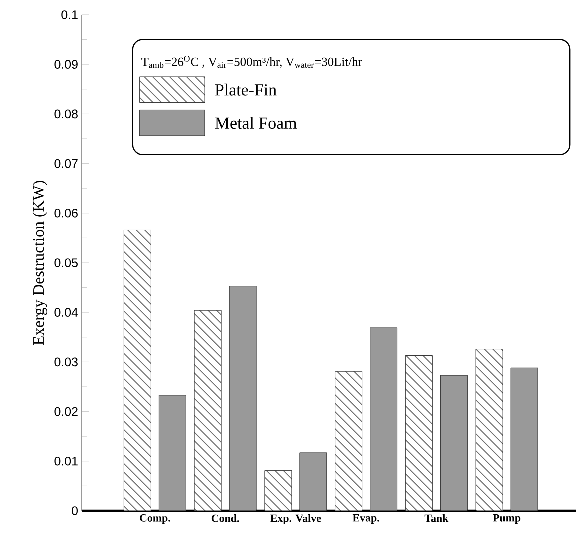 This screenshot has height=535, width=576. Describe the element at coordinates (66, 411) in the screenshot. I see `y-tick-label: 0.02` at that location.